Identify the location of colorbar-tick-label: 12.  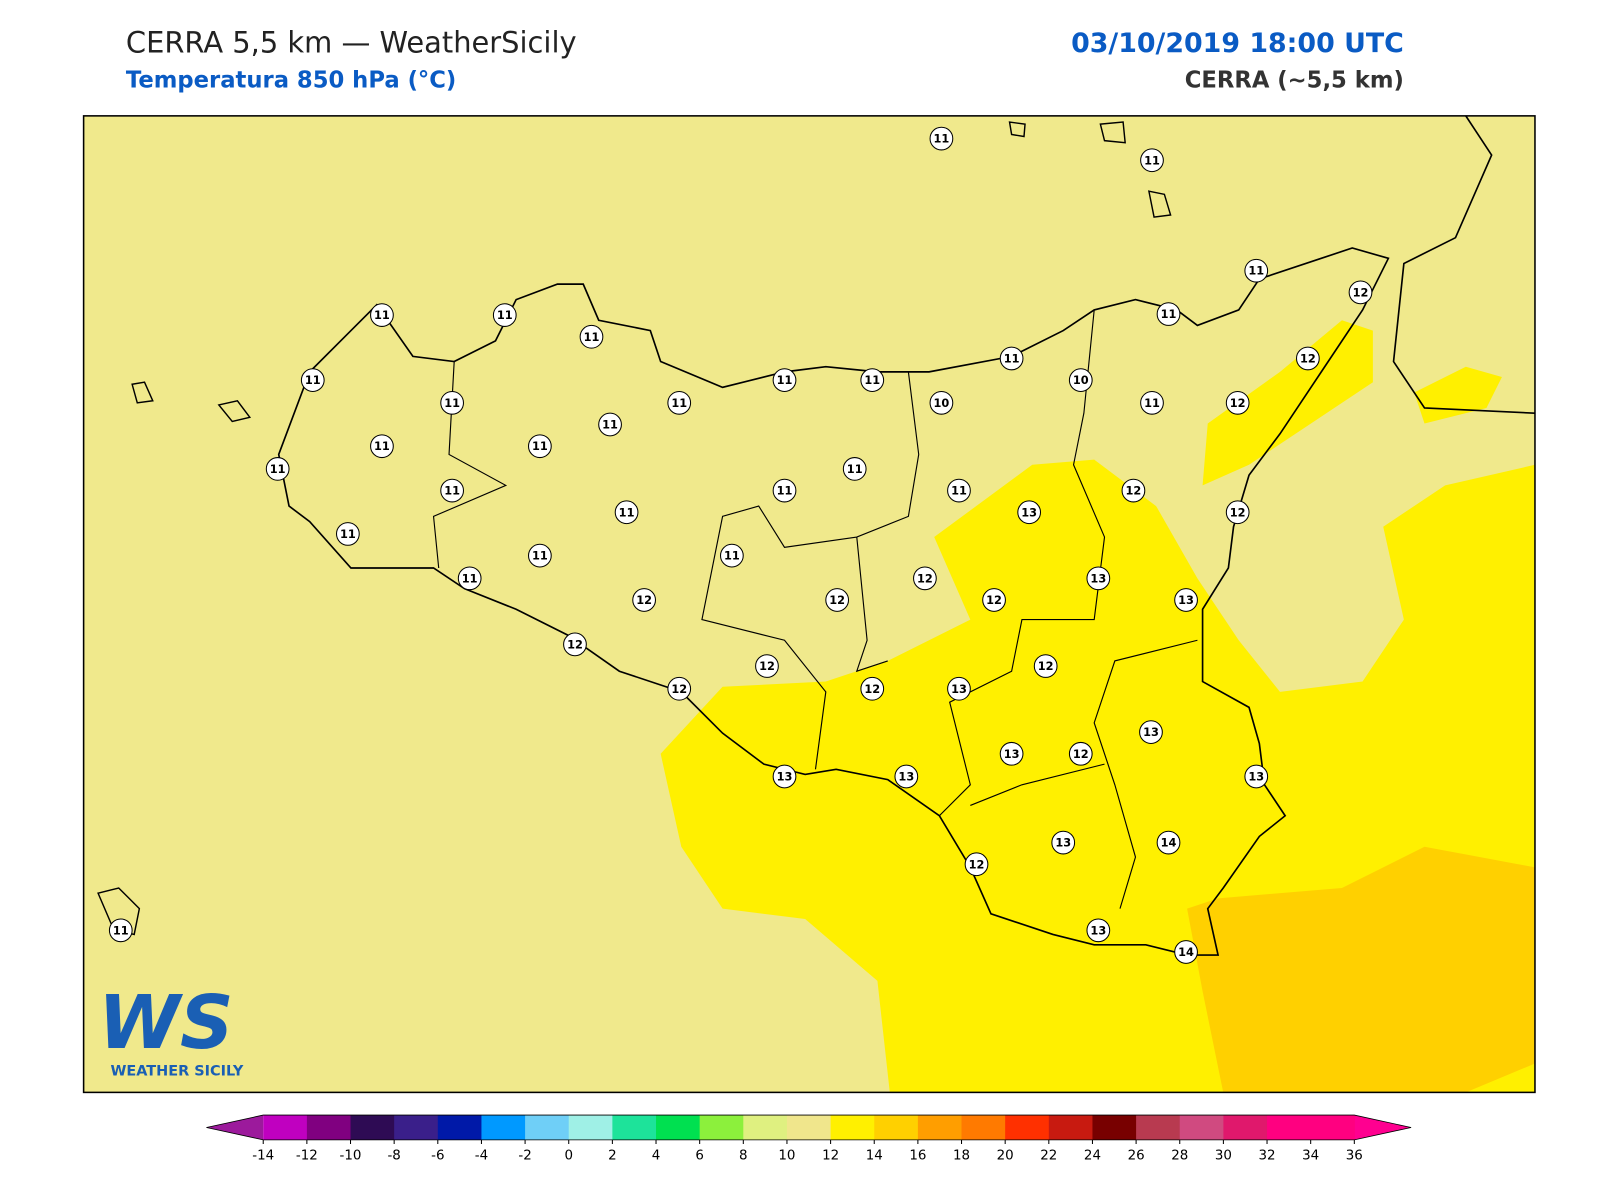
(830, 1155).